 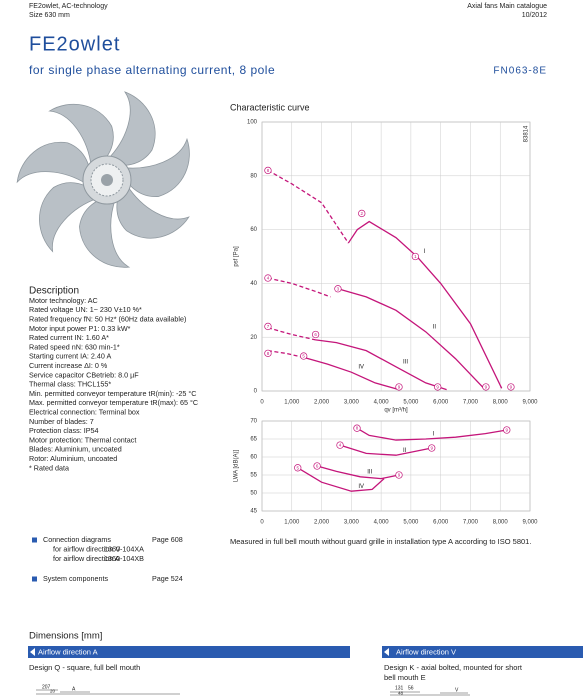 I want to click on dimension-label: 48, so click(x=401, y=693).